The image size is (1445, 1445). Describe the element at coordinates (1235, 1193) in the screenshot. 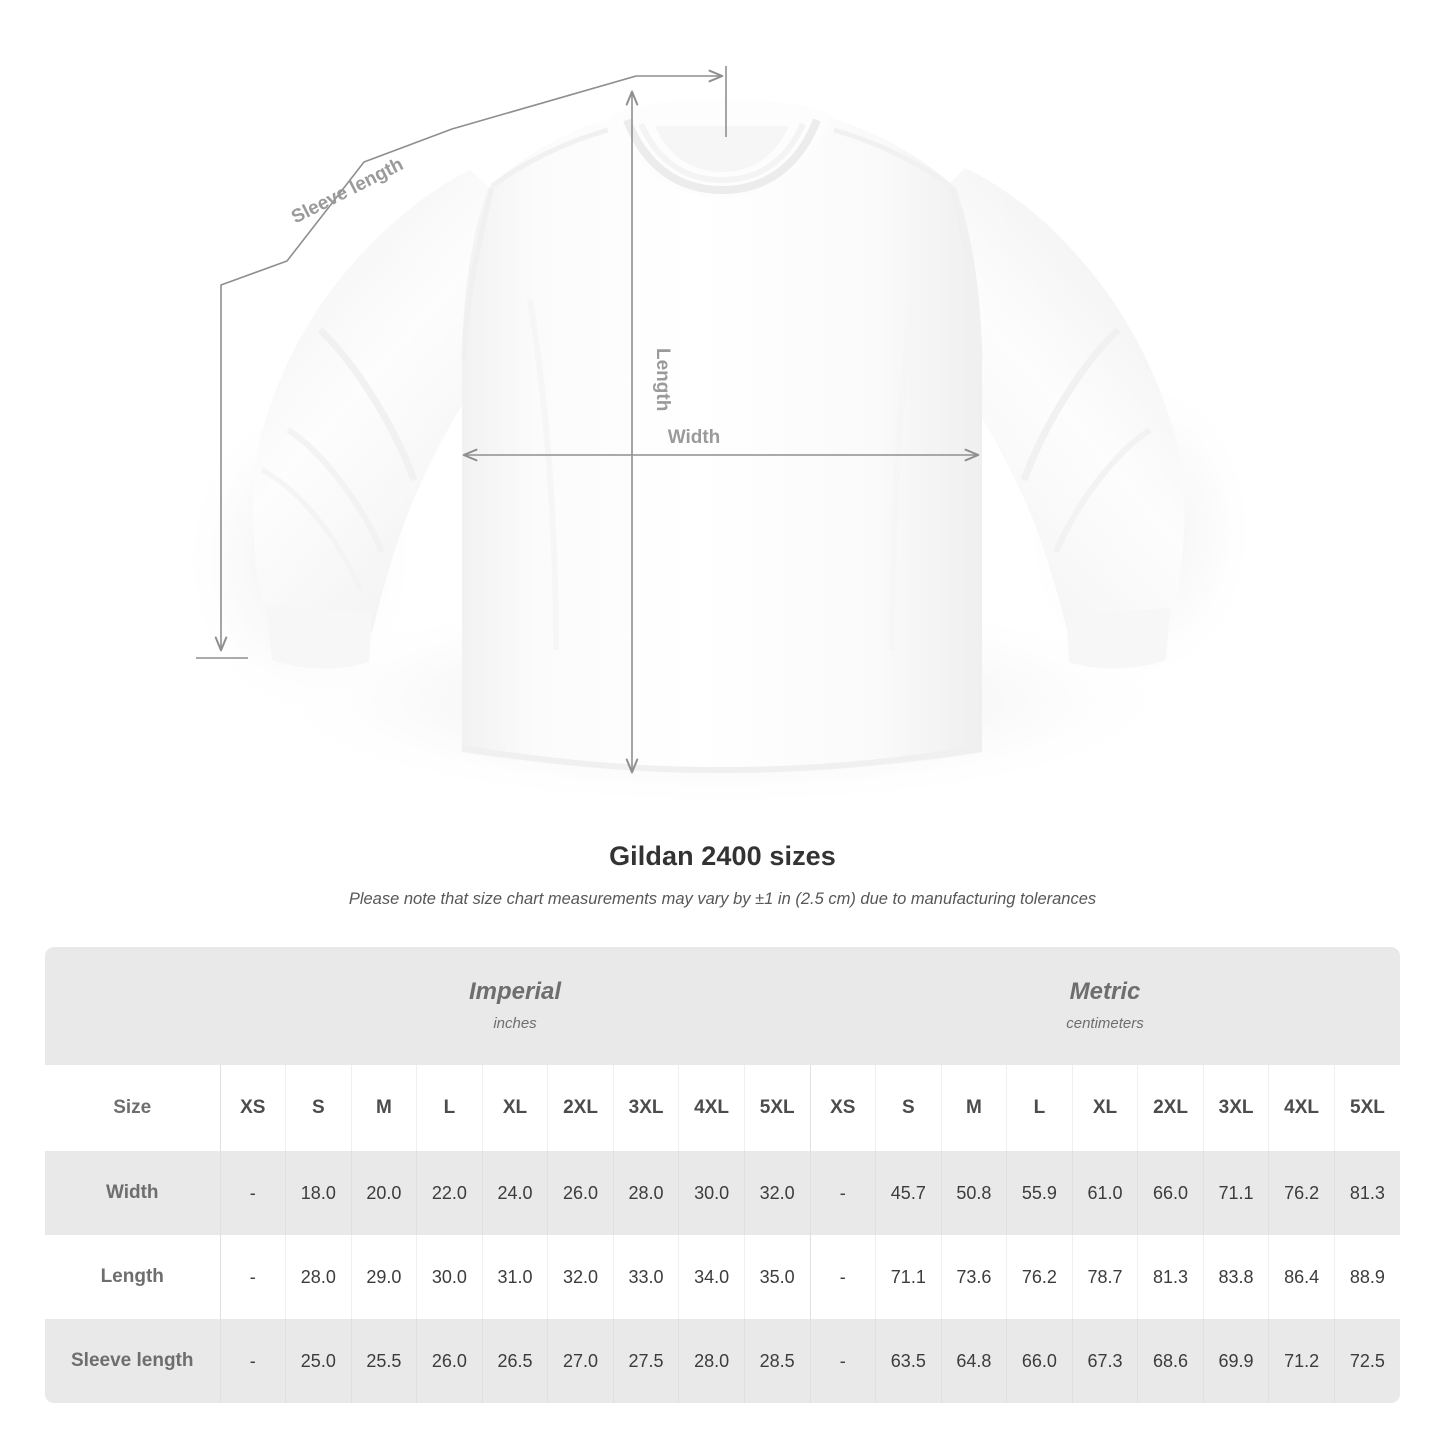

I see `cell-metric-3xl: 71.1` at that location.